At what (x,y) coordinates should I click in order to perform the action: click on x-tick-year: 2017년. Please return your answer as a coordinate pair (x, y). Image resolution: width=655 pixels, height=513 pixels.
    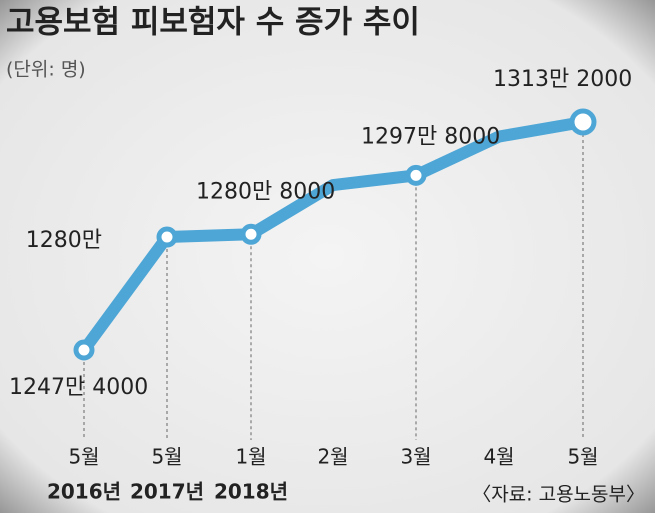
    Looking at the image, I should click on (167, 492).